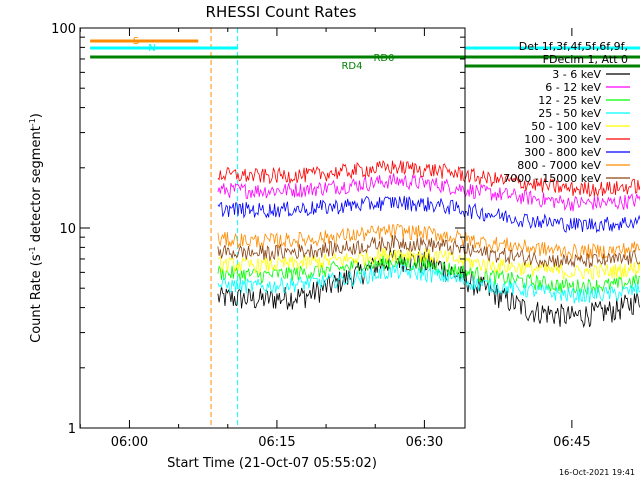 This screenshot has width=640, height=480. What do you see at coordinates (562, 139) in the screenshot?
I see `legend-entry: 100 - 300 keV` at bounding box center [562, 139].